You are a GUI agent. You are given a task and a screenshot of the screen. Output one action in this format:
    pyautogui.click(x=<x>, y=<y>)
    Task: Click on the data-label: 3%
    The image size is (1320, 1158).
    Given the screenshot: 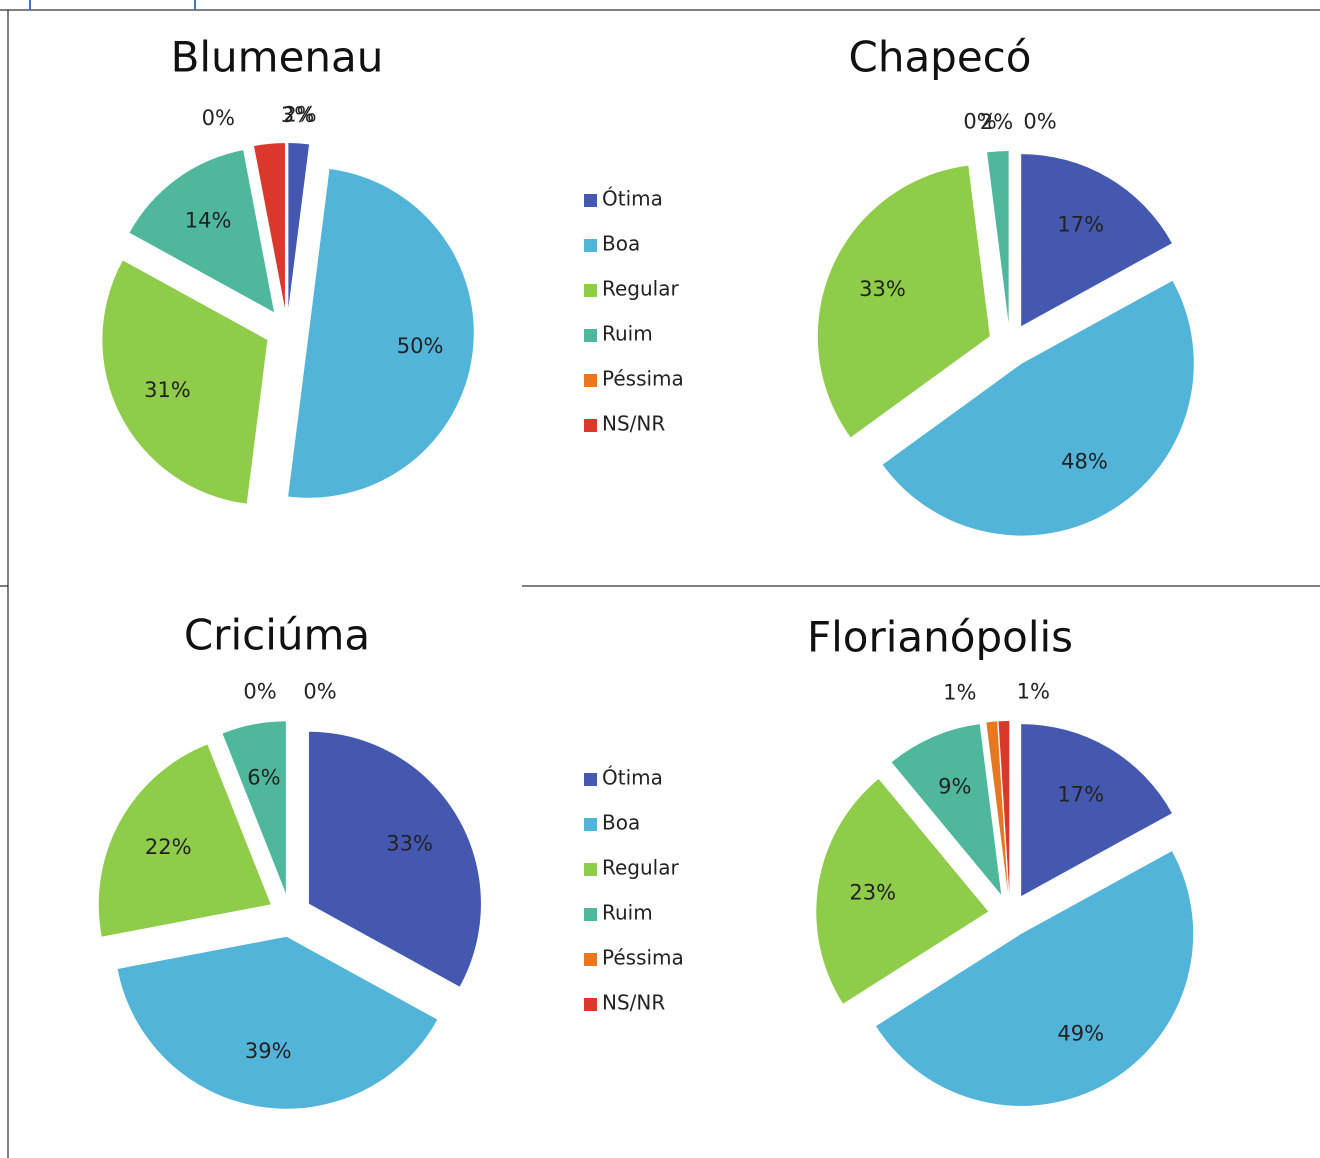 What is the action you would take?
    pyautogui.click(x=297, y=115)
    